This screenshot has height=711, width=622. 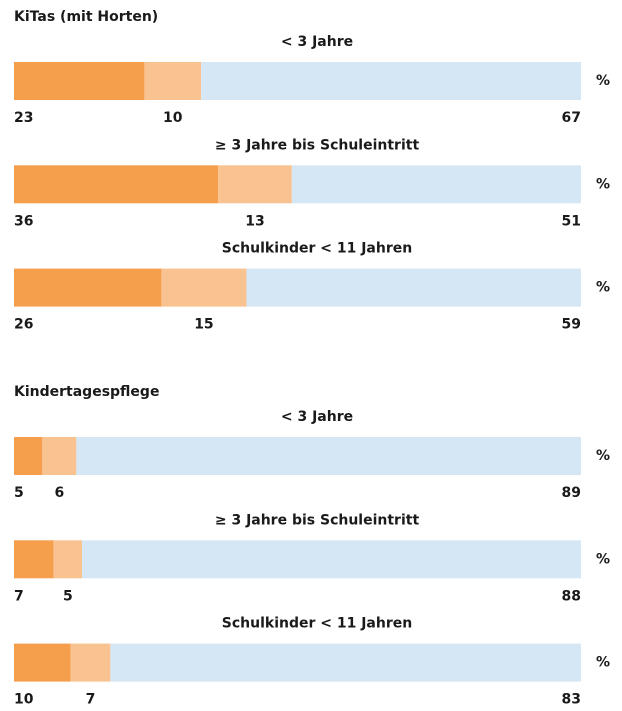 I want to click on value-label: 15, so click(x=203, y=325).